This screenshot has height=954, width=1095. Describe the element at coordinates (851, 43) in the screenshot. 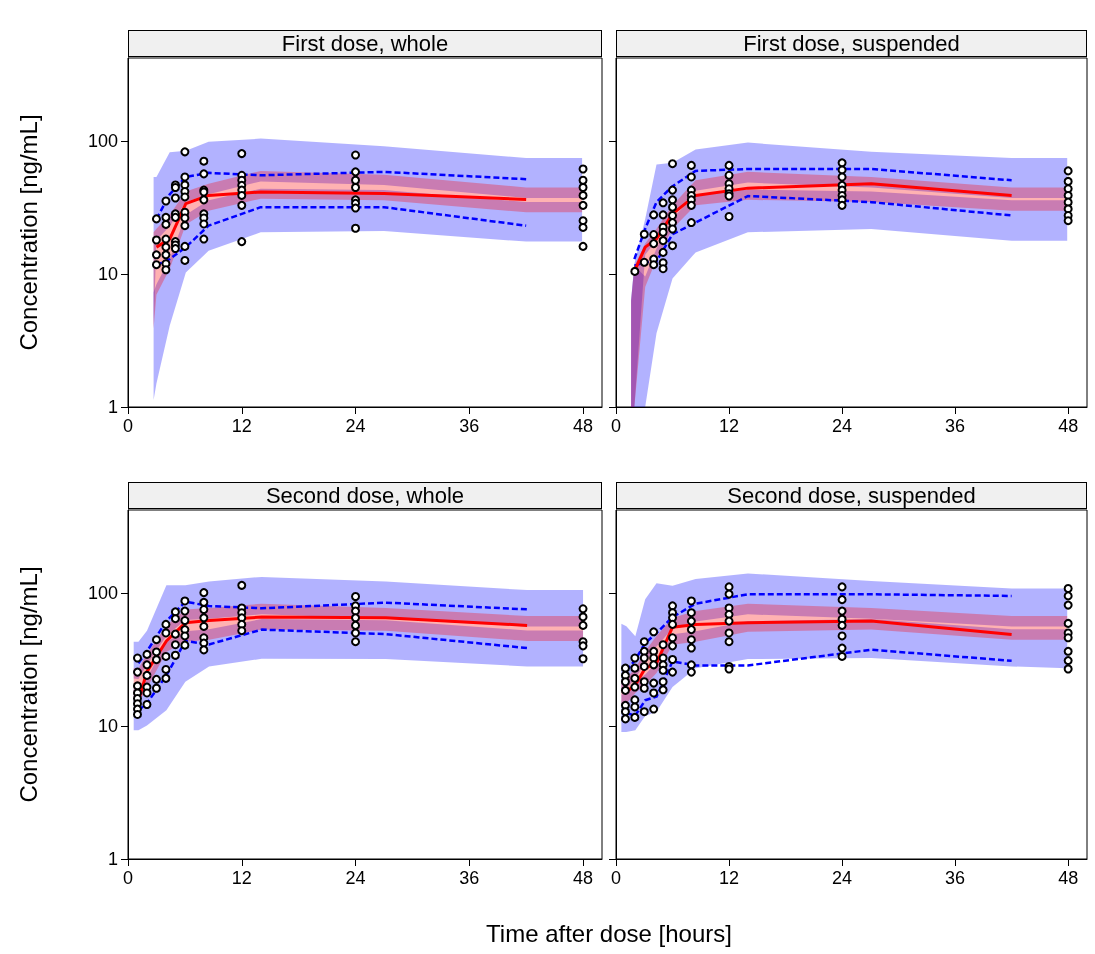

I see `chart-title: First dose, suspended` at that location.